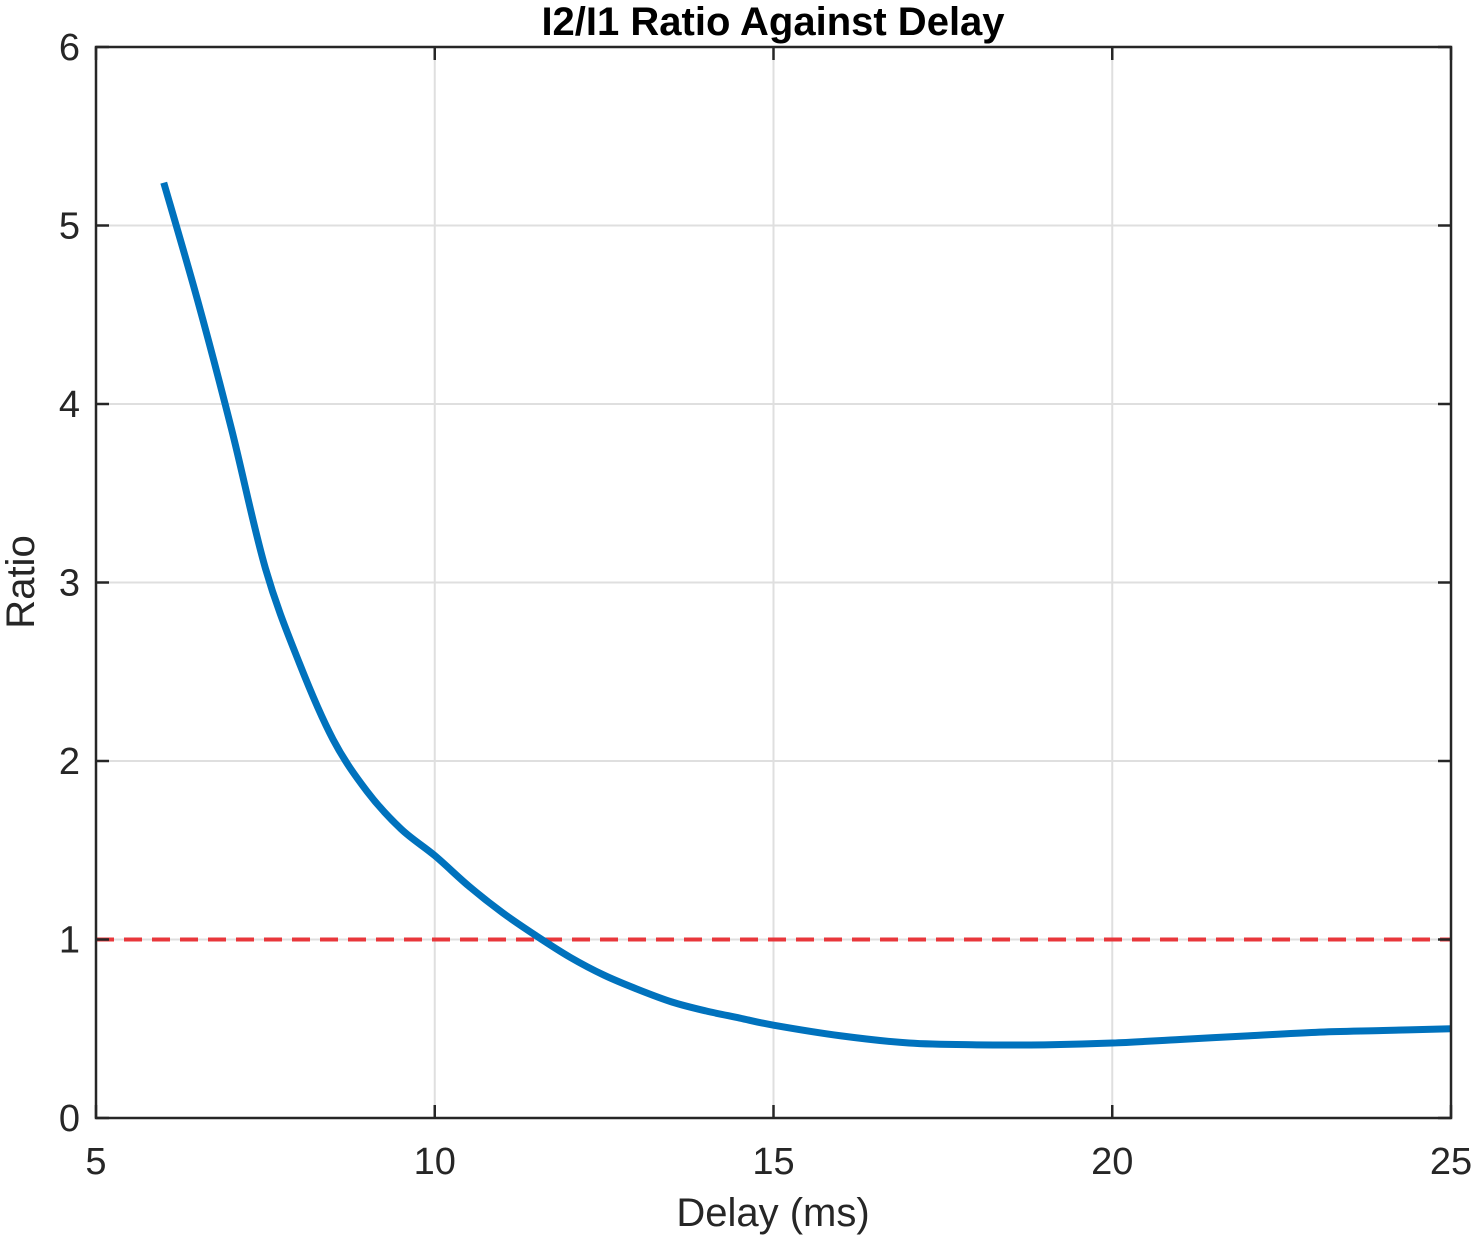  What do you see at coordinates (69, 48) in the screenshot?
I see `y-tick-label: 6` at bounding box center [69, 48].